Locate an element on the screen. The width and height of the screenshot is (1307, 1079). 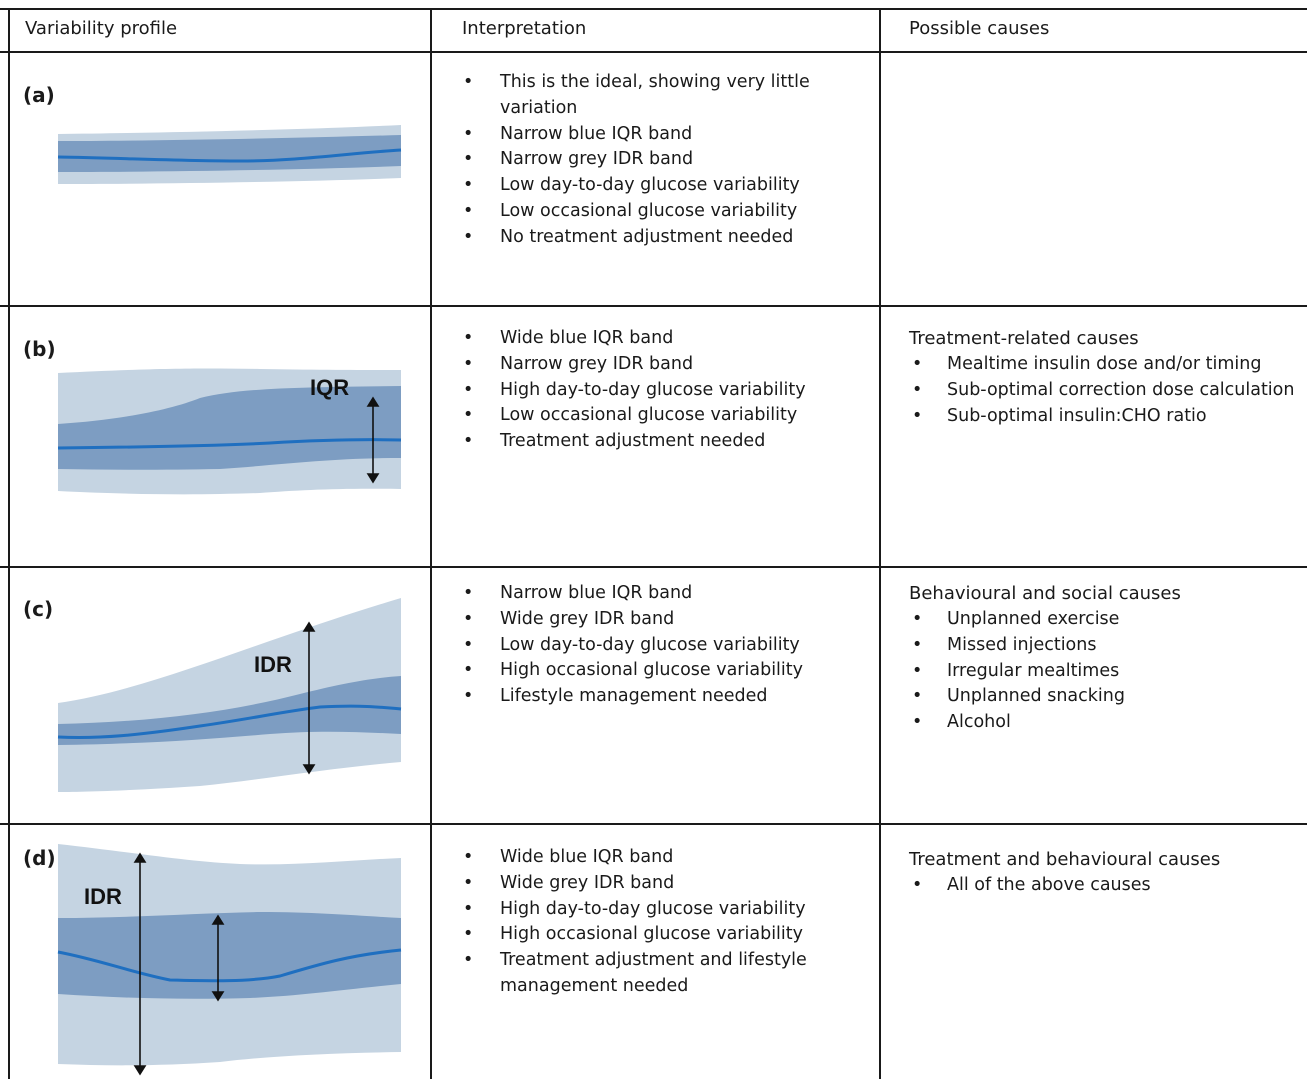
causes-title-c: Behavioural and social causes is located at coordinates (1045, 593).